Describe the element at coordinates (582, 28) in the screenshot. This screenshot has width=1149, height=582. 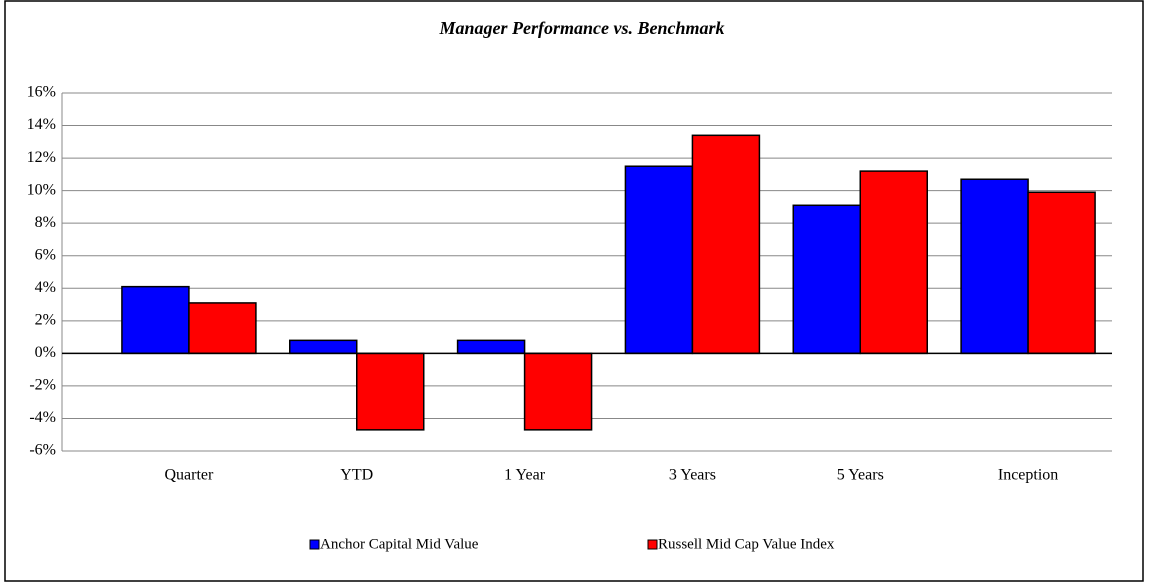
I see `chart-title: Manager Performance vs. Benchmark` at that location.